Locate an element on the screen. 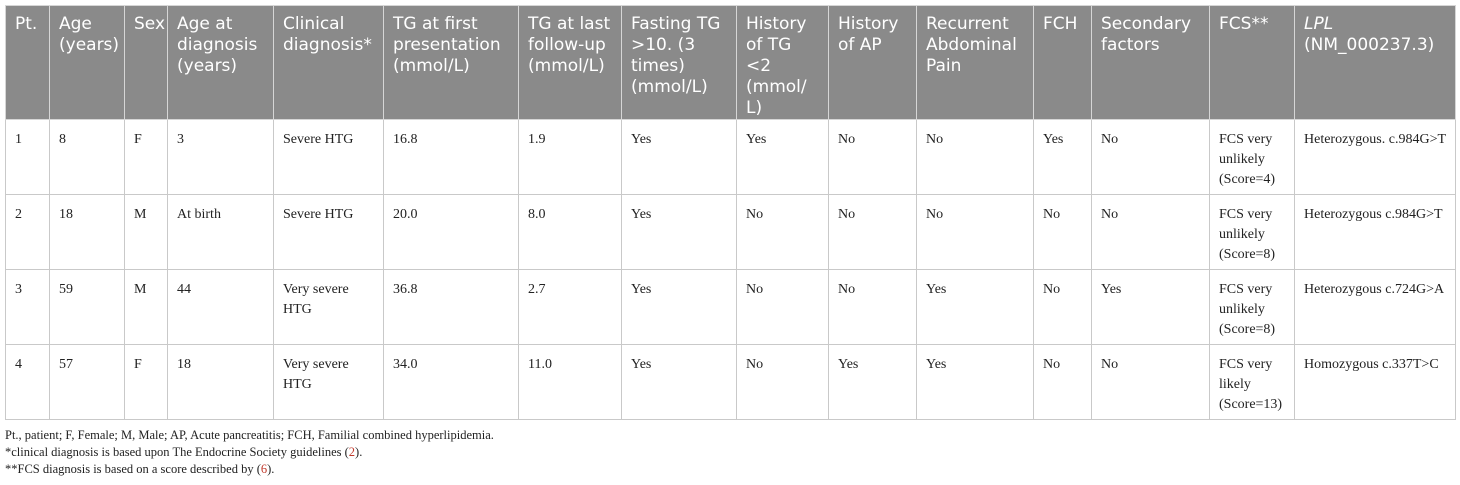 The width and height of the screenshot is (1460, 485). header-cell: Sex is located at coordinates (146, 62).